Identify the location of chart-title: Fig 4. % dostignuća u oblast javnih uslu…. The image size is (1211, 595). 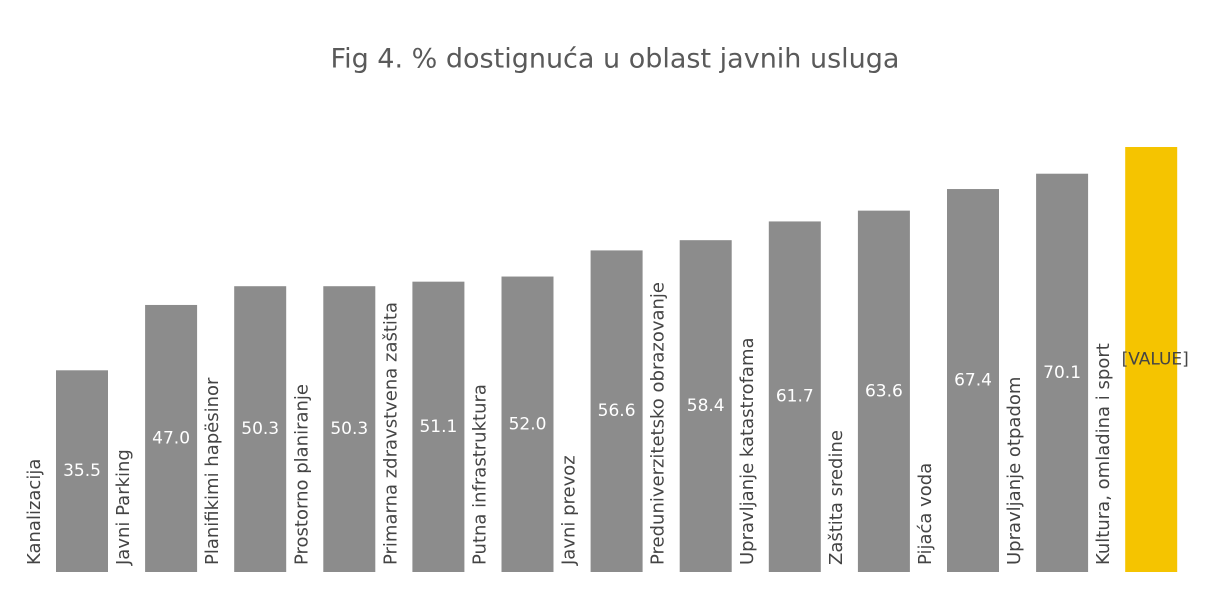
(615, 59).